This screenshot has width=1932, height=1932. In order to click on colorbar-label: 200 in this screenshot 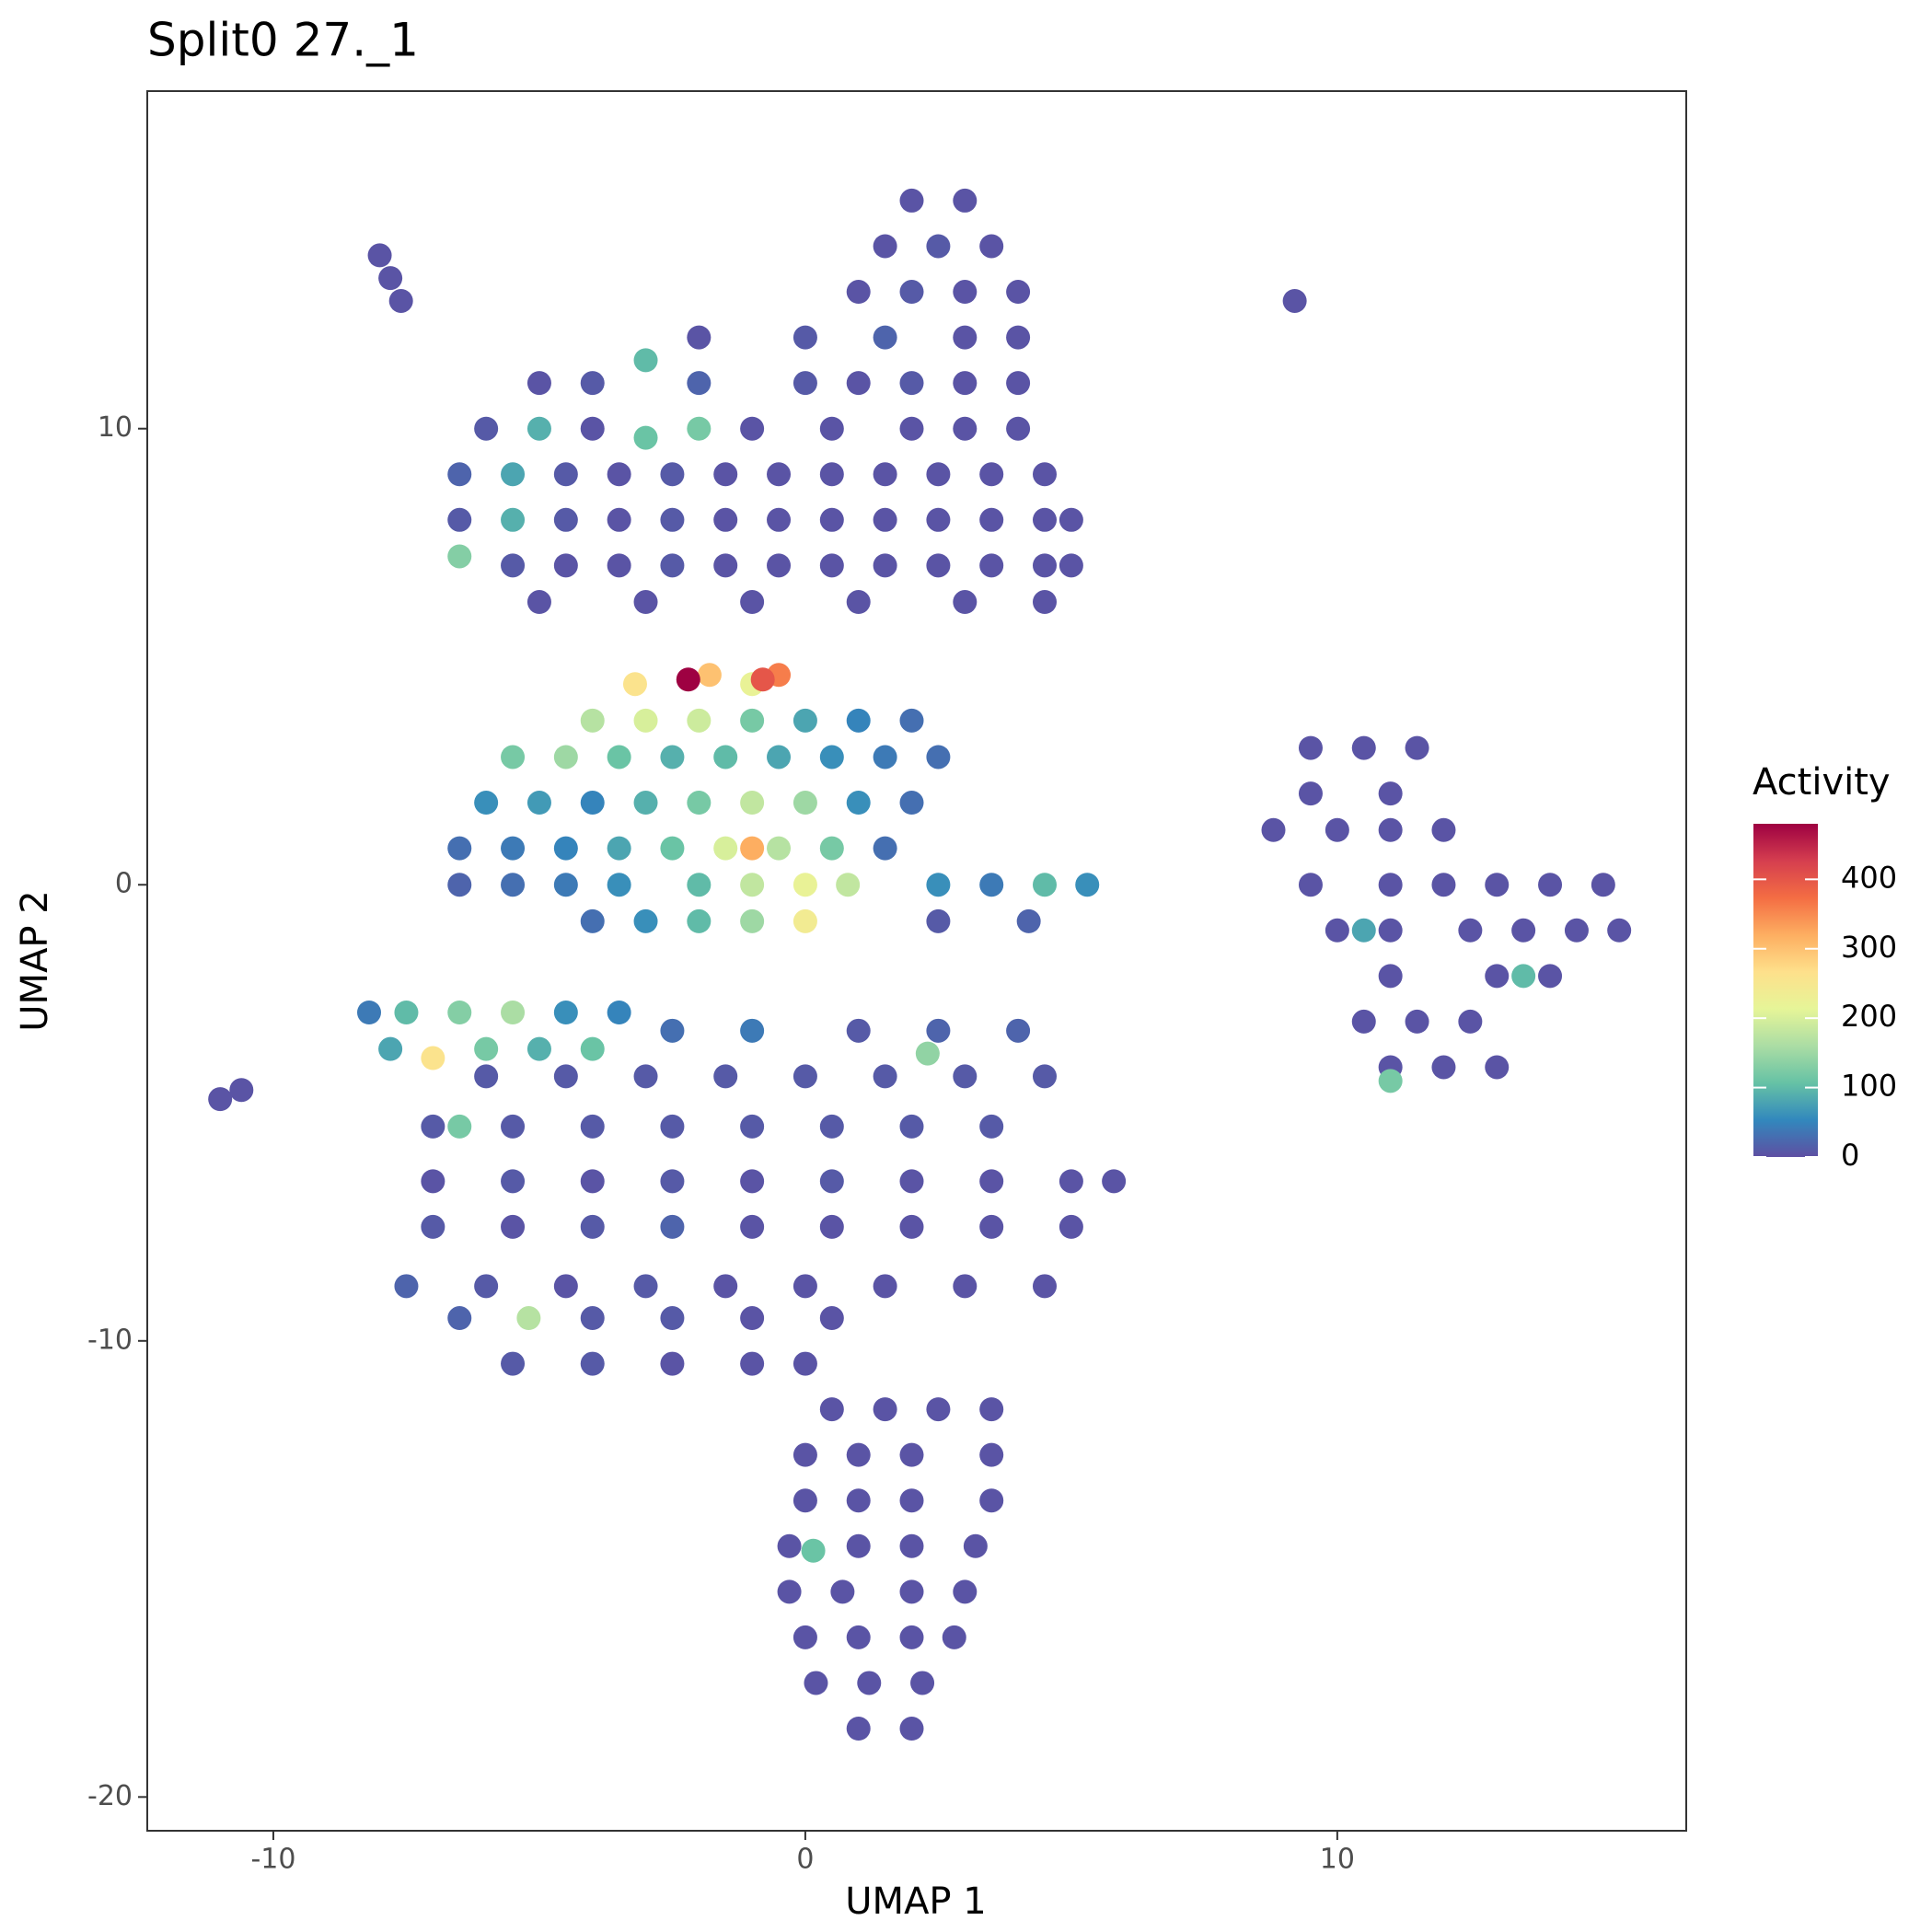, I will do `click(1869, 1017)`.